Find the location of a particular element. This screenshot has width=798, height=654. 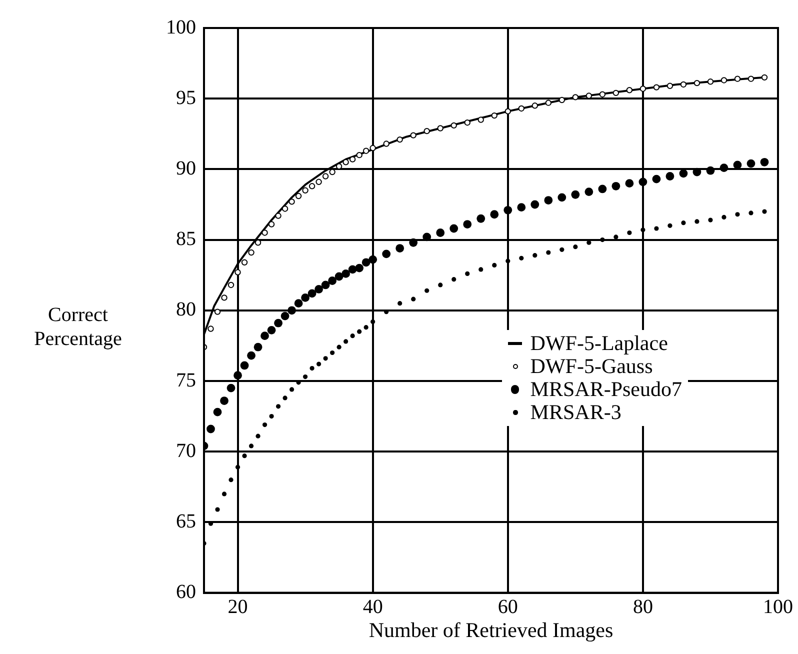

y-tick-label: 85 is located at coordinates (186, 239).